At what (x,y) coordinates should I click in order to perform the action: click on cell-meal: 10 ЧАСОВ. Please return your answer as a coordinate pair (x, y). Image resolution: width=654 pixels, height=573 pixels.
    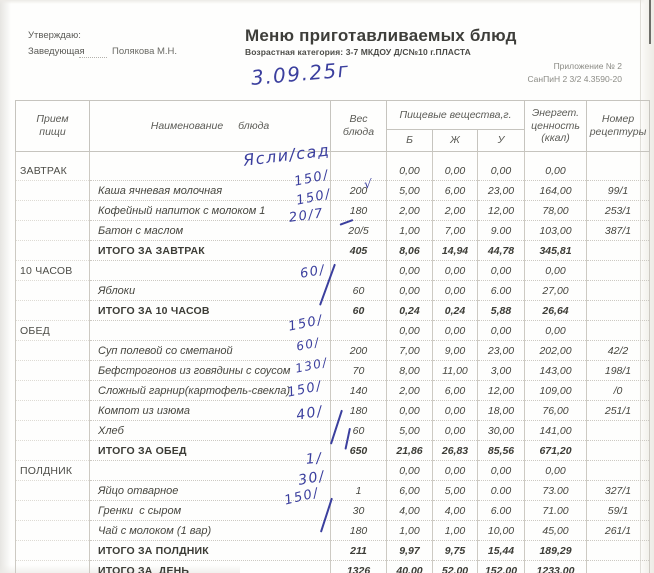
    Looking at the image, I should click on (52, 270).